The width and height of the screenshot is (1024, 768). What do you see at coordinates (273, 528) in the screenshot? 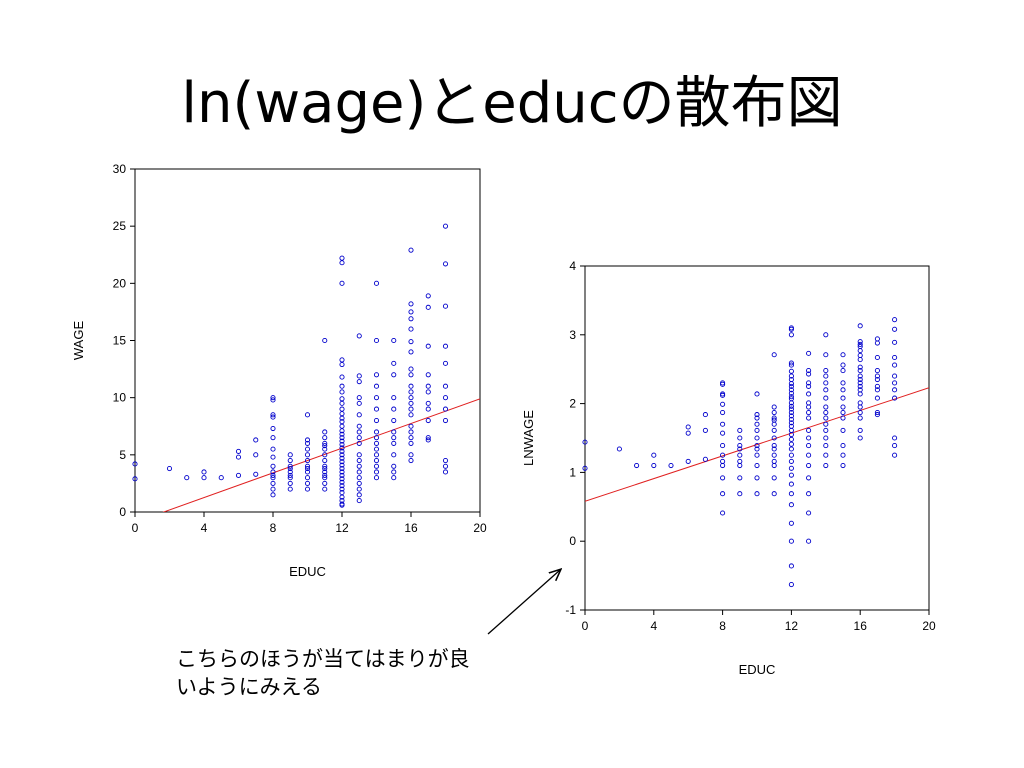
I see `wage-x-tick-label: 8` at bounding box center [273, 528].